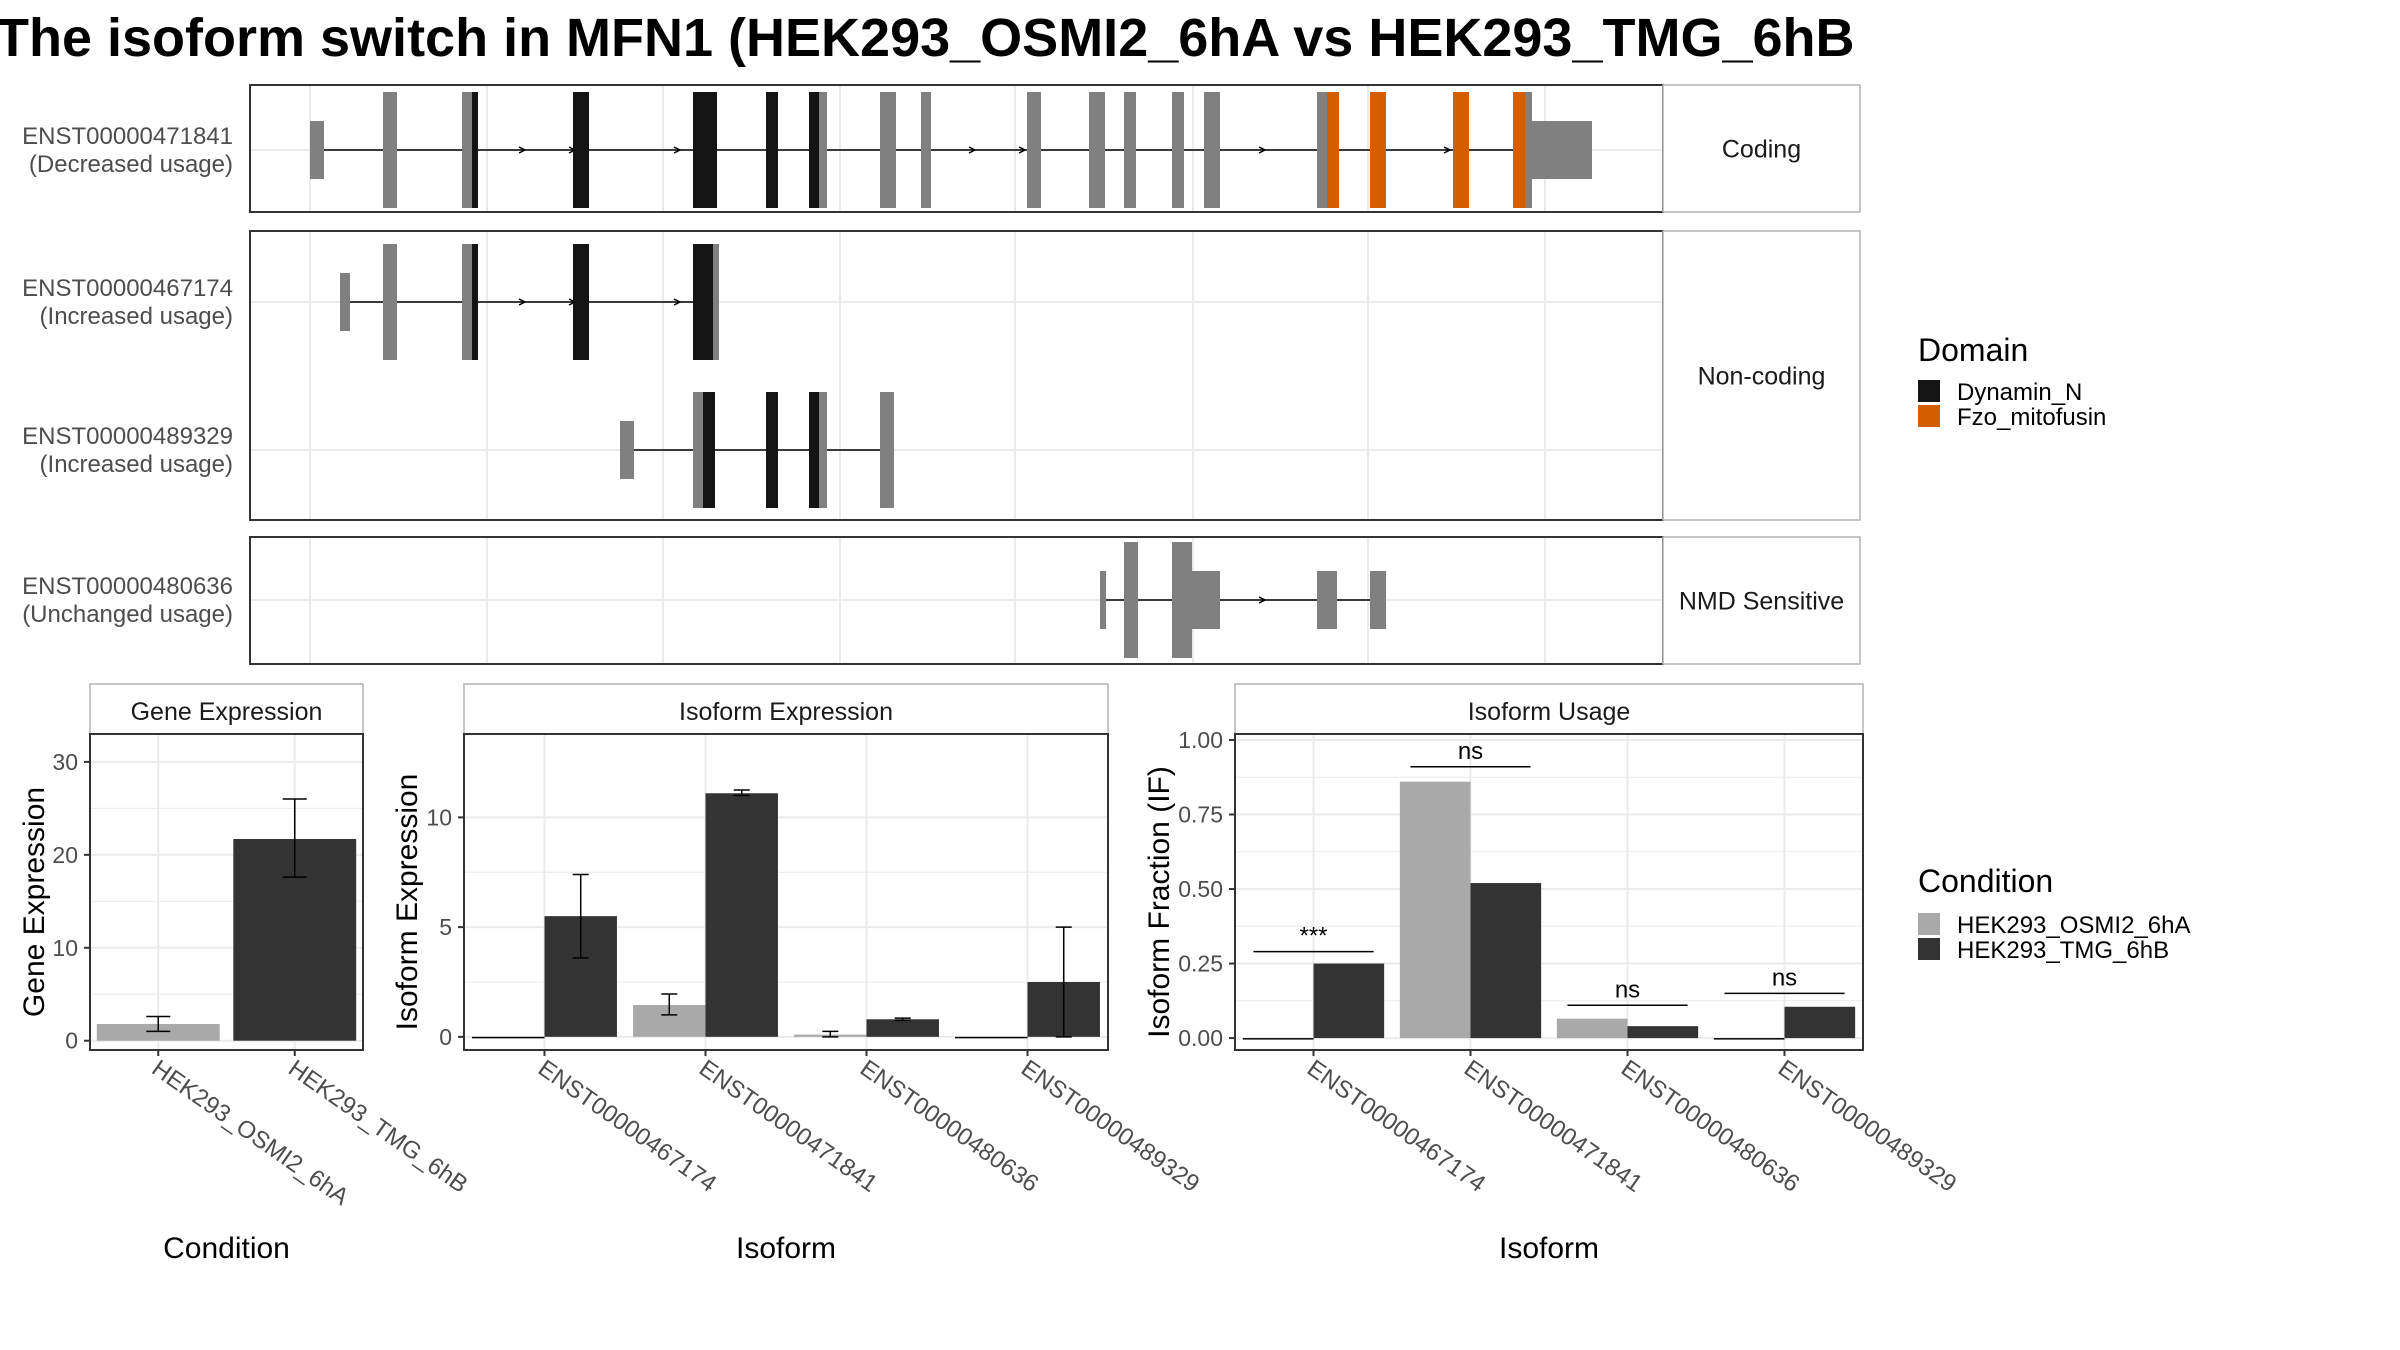  I want to click on transcript-id-label: ENST00000467174, so click(127, 288).